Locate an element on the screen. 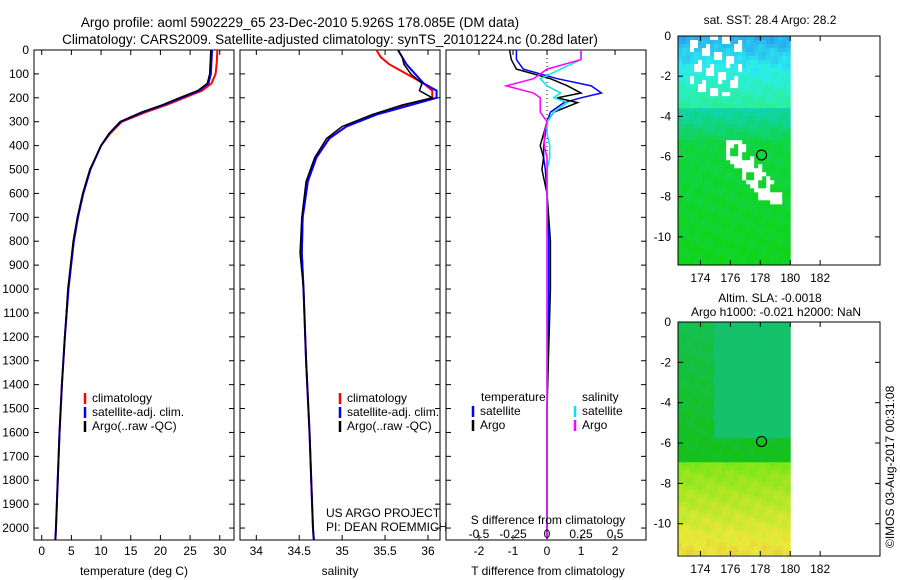  s-tick-label: 0.5 is located at coordinates (615, 534).